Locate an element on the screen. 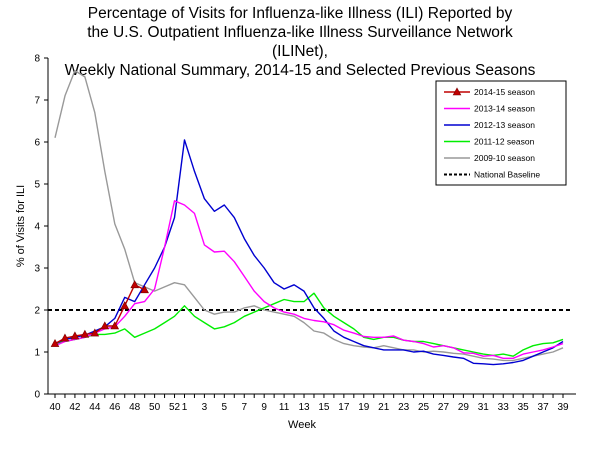 This screenshot has height=450, width=600. x-tick-label: 11 is located at coordinates (284, 407).